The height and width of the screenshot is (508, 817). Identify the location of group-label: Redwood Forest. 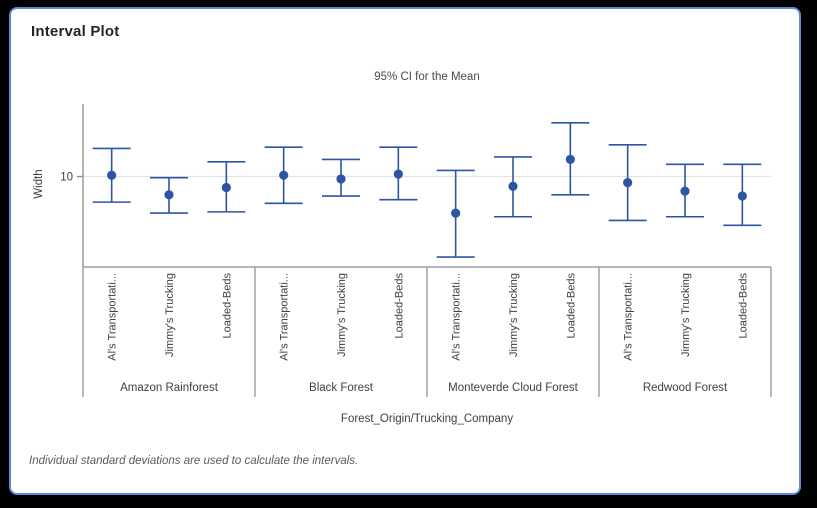
(685, 388).